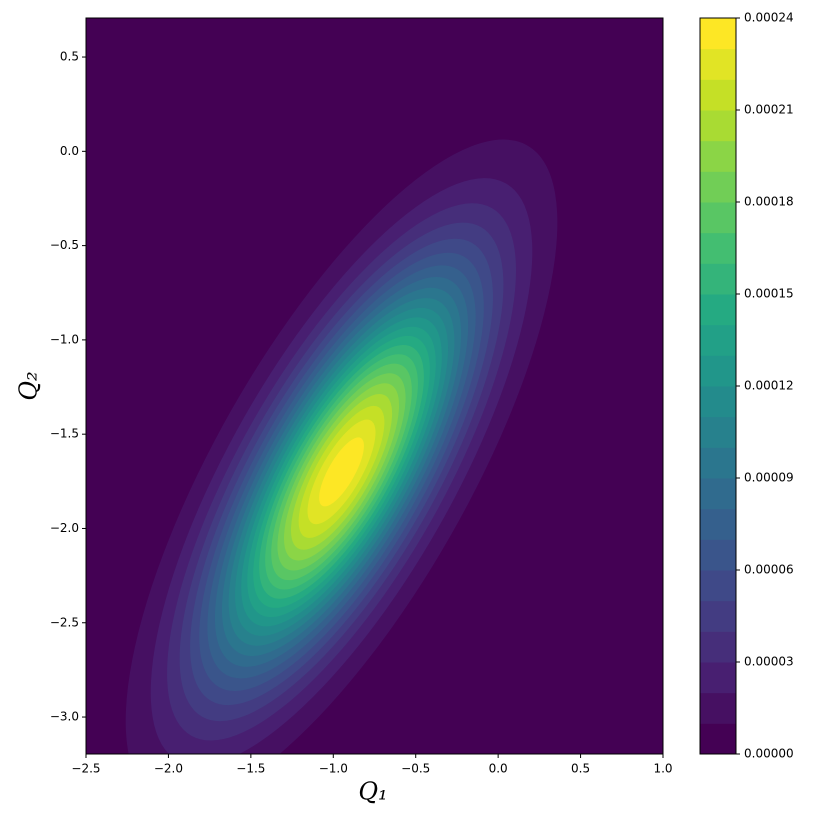 The height and width of the screenshot is (826, 822). I want to click on y-tick-label: −2.5, so click(64, 622).